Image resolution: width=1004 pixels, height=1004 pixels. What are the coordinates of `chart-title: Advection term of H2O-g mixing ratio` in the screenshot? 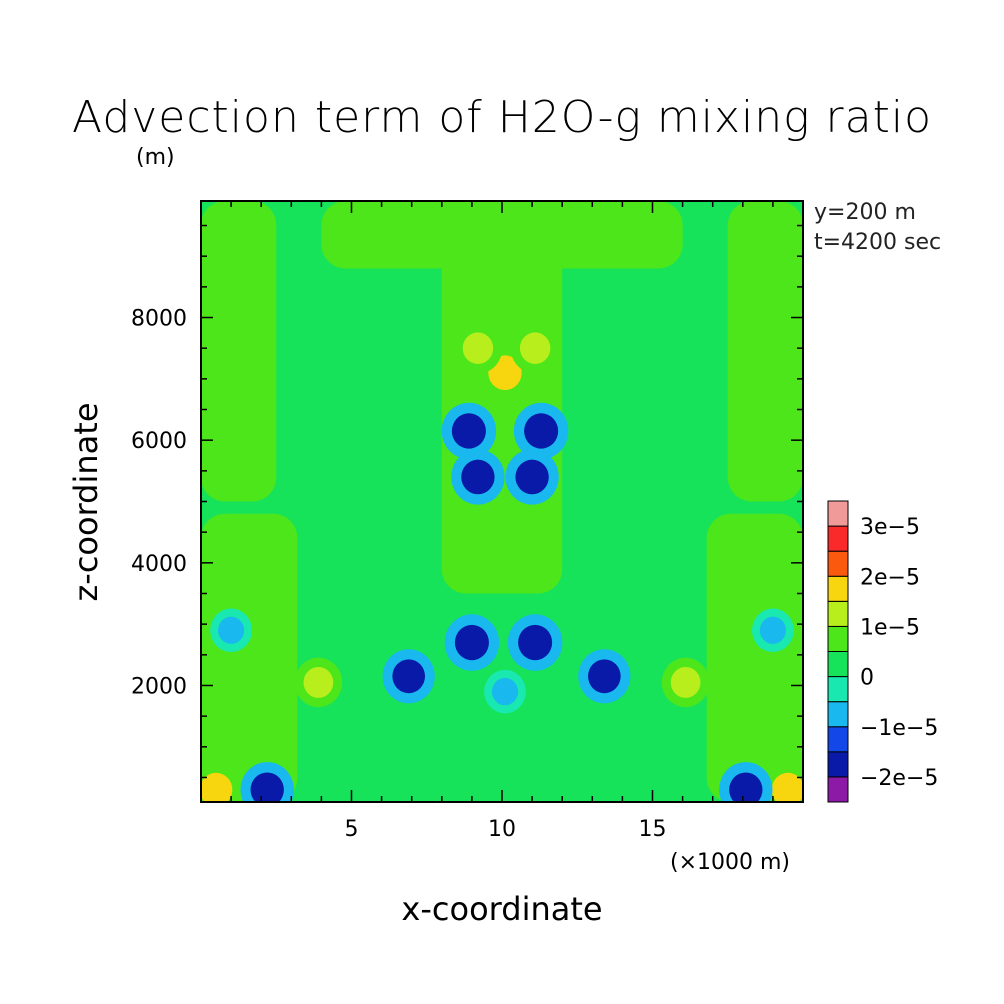 It's located at (502, 117).